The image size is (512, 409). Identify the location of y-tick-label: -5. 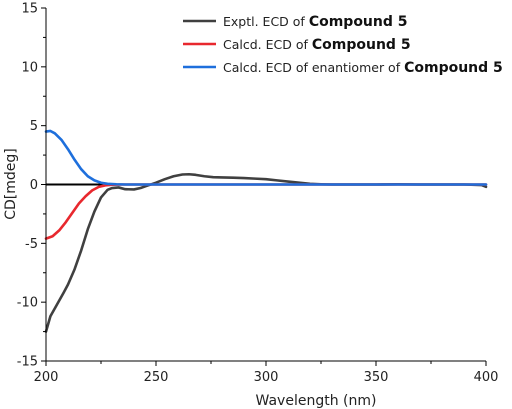
(31, 244).